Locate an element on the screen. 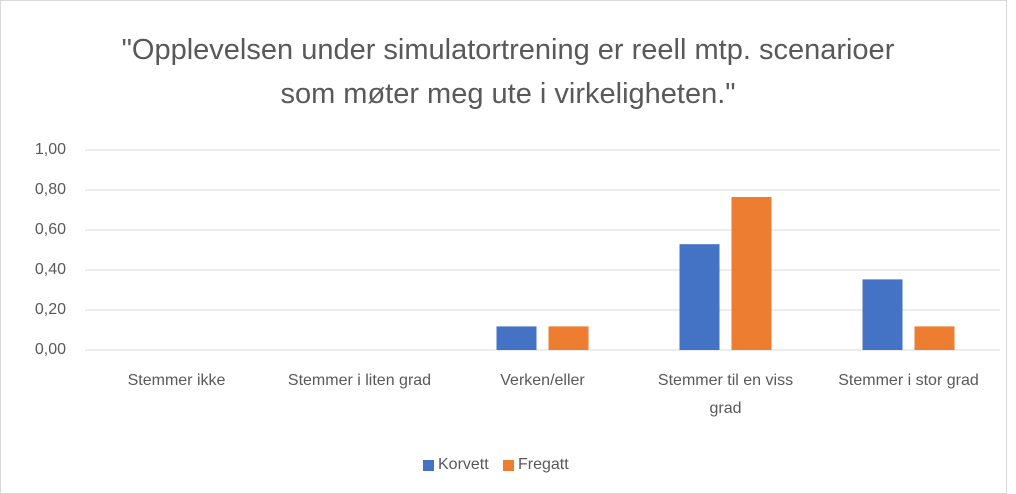 This screenshot has width=1016, height=494. x-tick-label: Stemmer ikke is located at coordinates (176, 380).